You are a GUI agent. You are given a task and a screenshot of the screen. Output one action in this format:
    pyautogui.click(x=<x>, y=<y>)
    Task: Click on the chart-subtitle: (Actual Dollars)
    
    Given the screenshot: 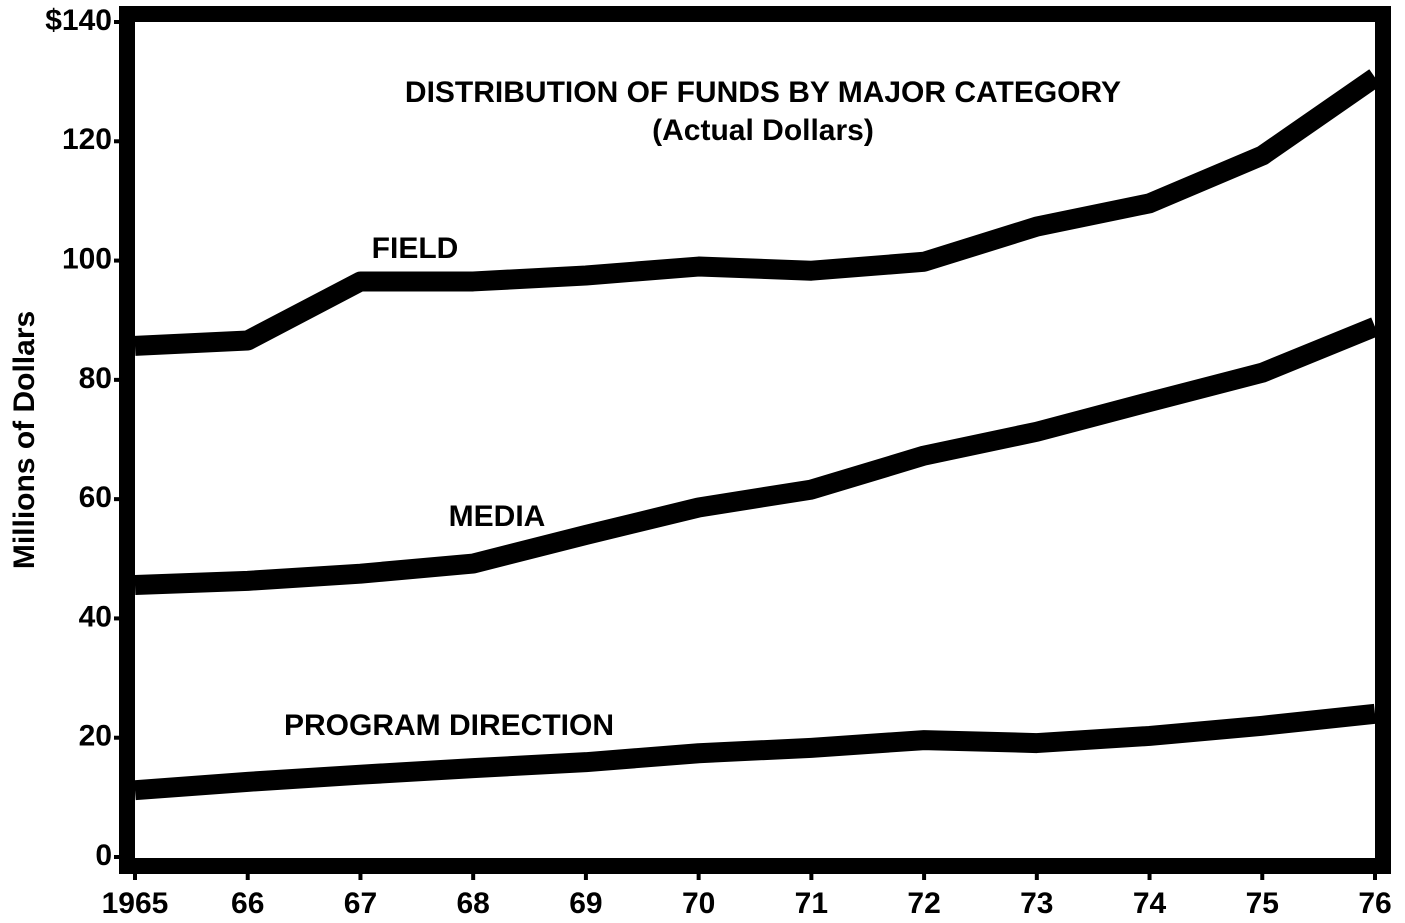 What is the action you would take?
    pyautogui.click(x=763, y=130)
    